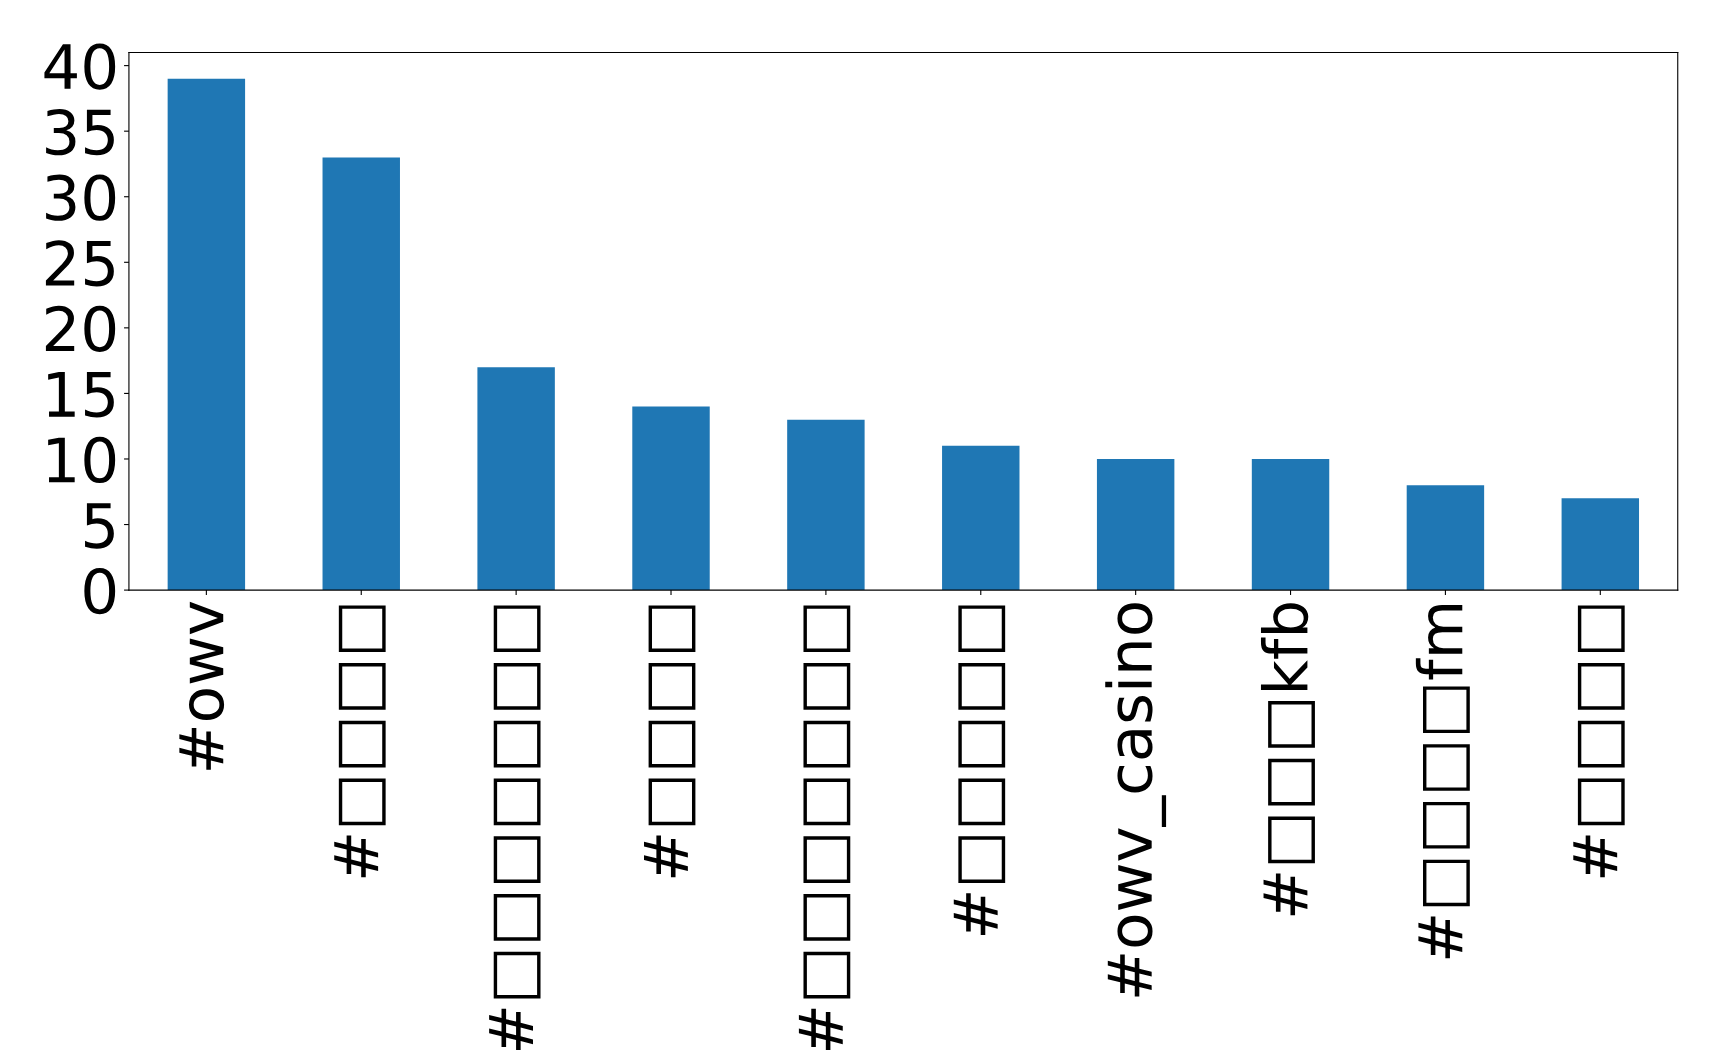 The width and height of the screenshot is (1719, 1050). I want to click on x-tick-label: #□□□□fm, so click(1442, 782).